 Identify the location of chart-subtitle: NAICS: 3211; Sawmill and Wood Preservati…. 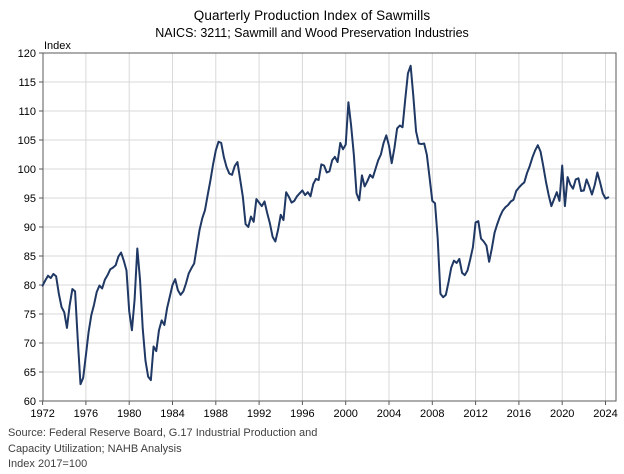
(312, 33).